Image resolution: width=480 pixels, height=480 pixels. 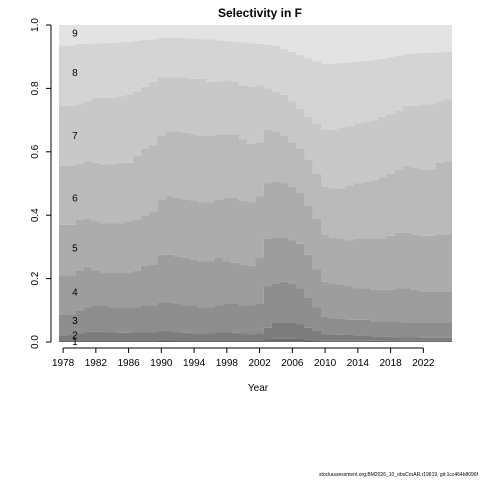 I want to click on x-tick-label: 2022, so click(x=423, y=363).